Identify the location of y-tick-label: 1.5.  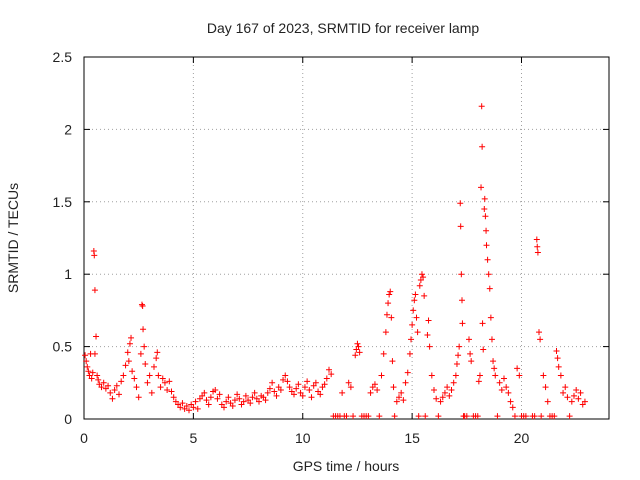
(63, 202).